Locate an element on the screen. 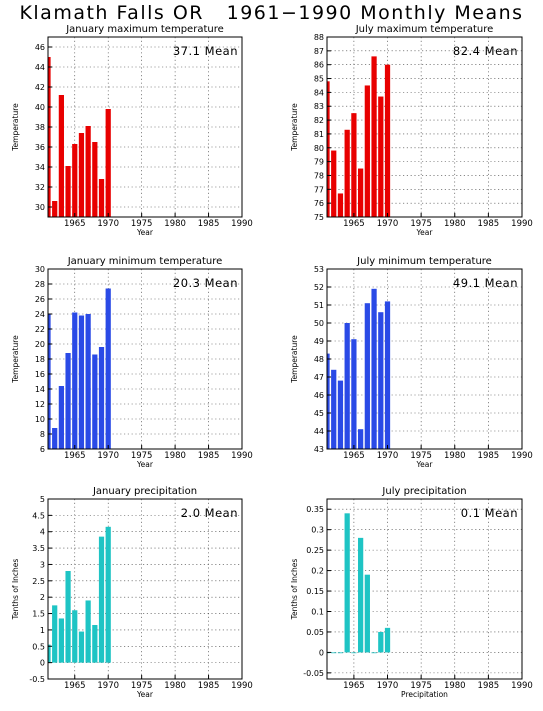 This screenshot has width=543, height=711. y-tick-label: 50 is located at coordinates (319, 323).